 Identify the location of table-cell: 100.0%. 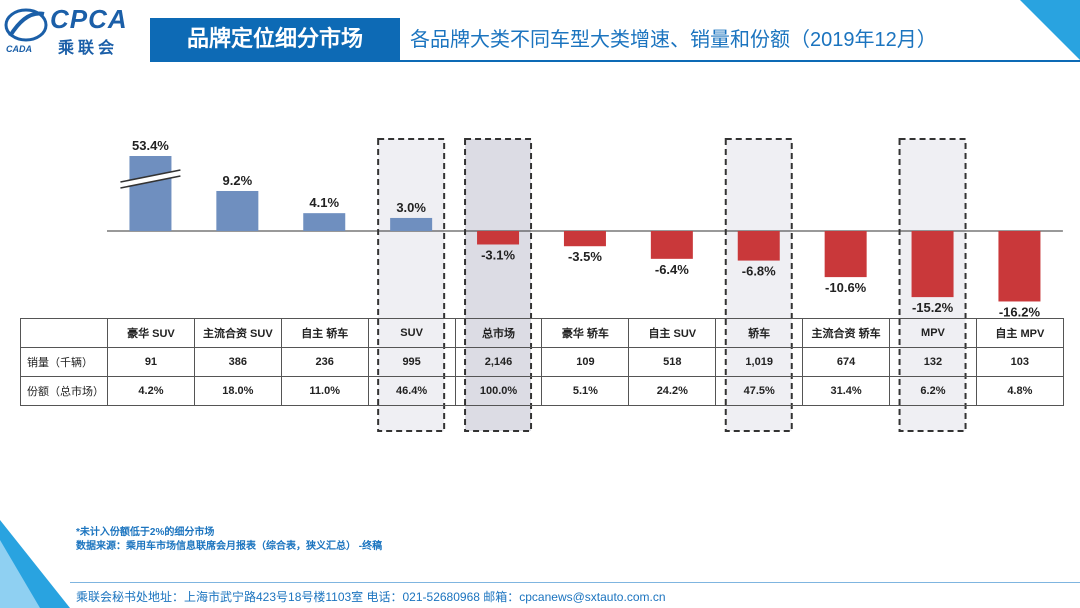
(498, 391).